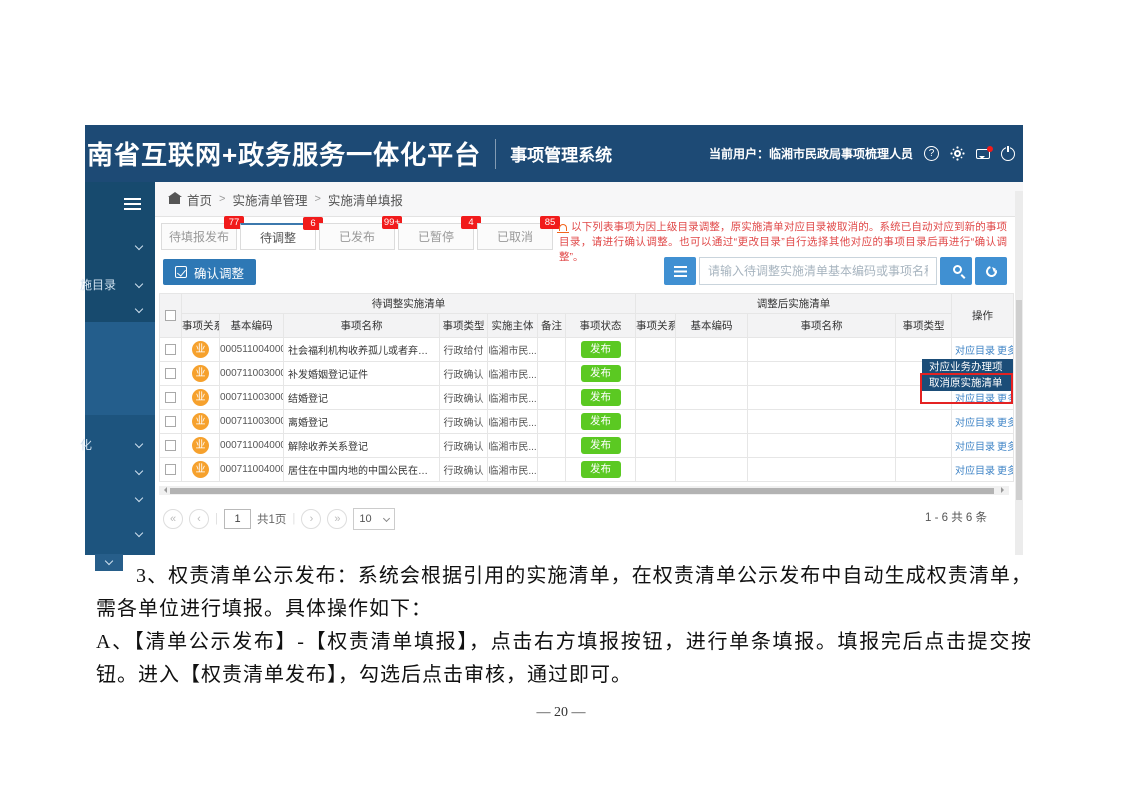 The width and height of the screenshot is (1122, 792). I want to click on sidebar-item-catalog: 施目录, so click(117, 284).